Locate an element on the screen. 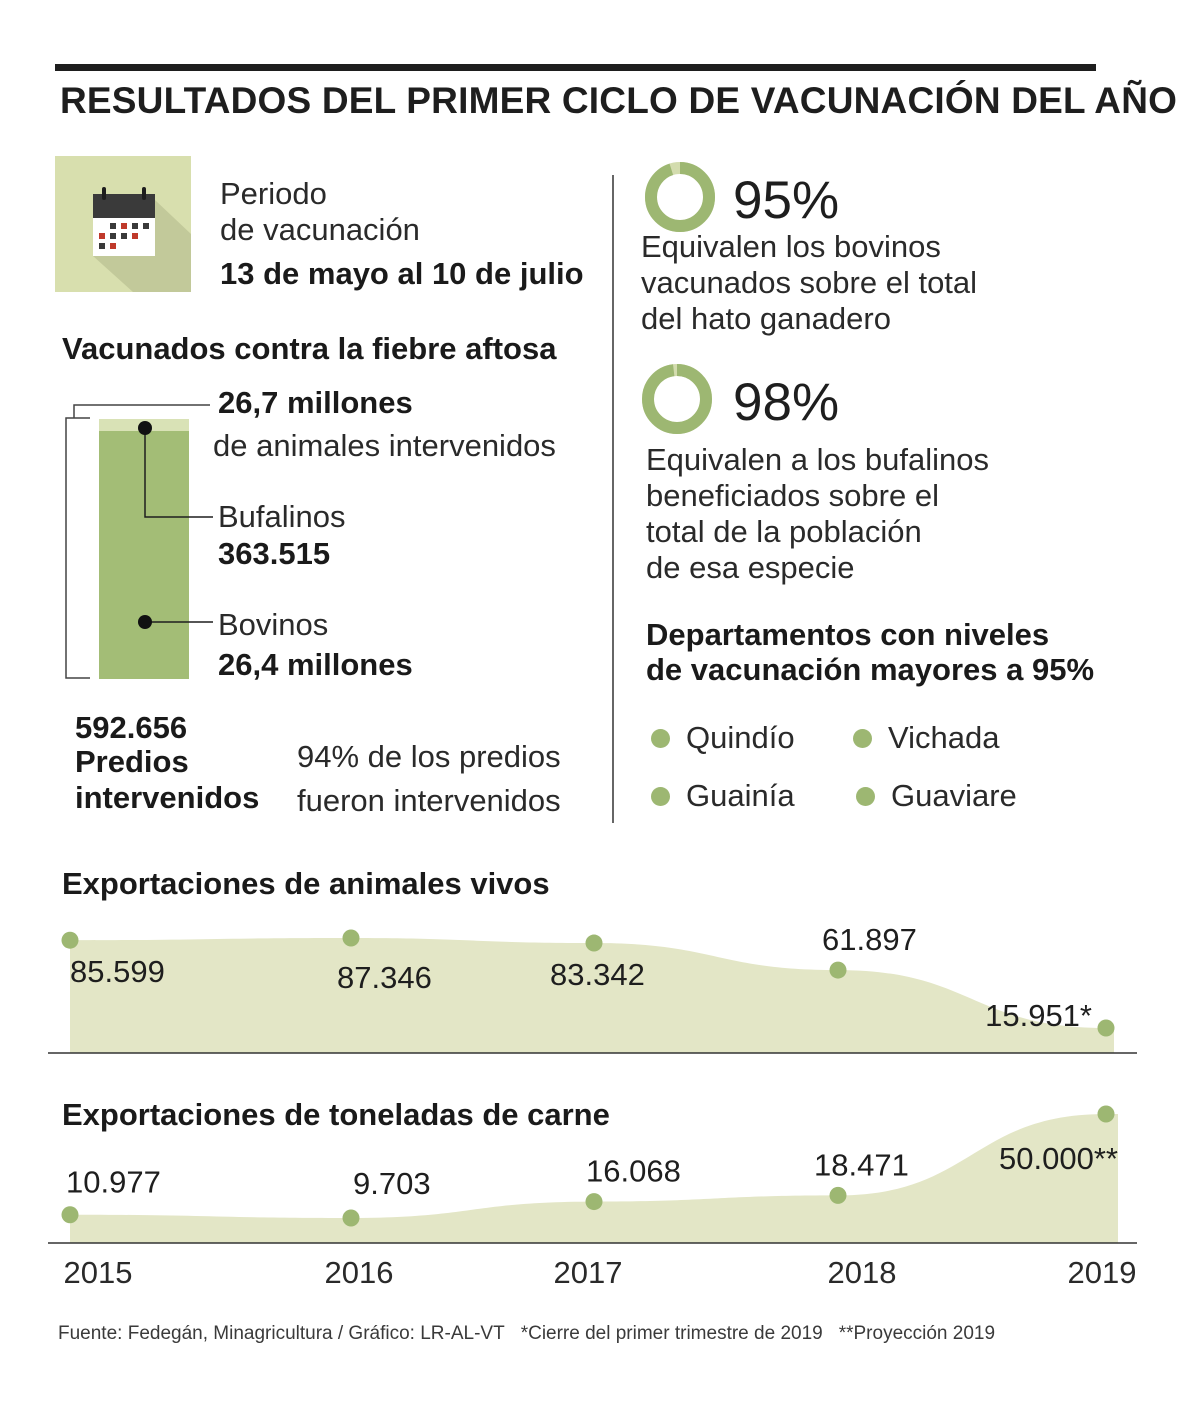  predios-pct-line2: fueron intervenidos is located at coordinates (429, 800).